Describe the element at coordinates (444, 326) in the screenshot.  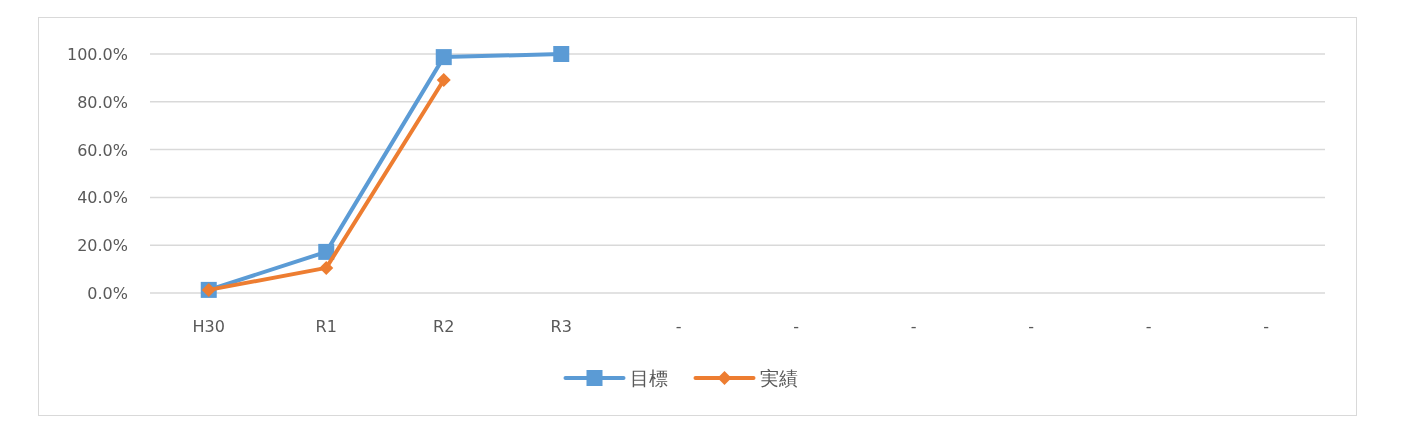
I see `x-tick-label: R2` at that location.